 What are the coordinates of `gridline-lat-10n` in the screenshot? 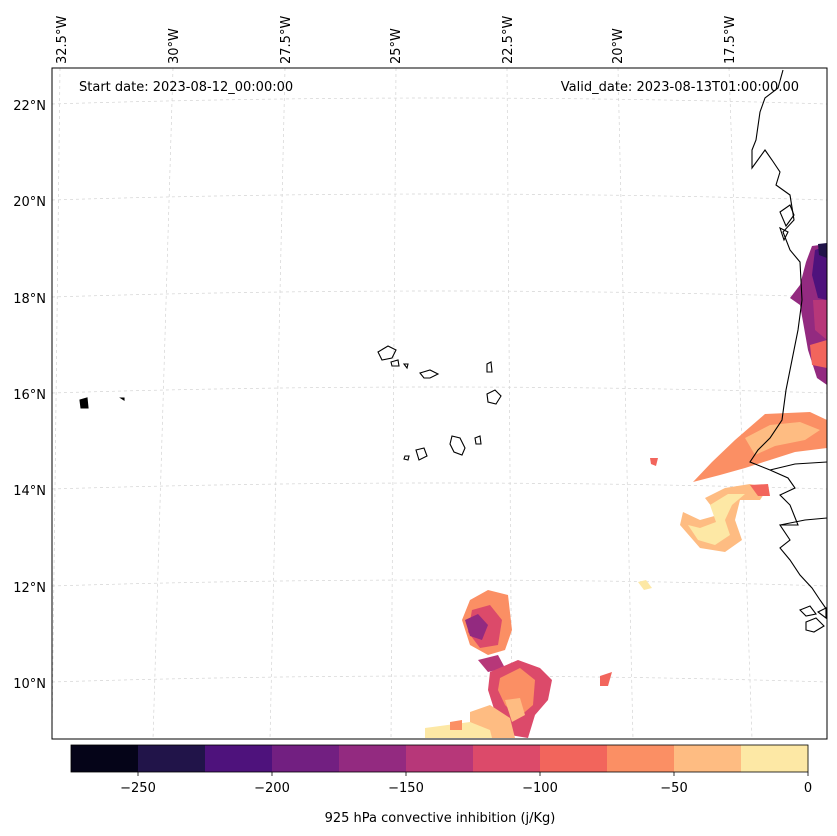 It's located at (439, 679).